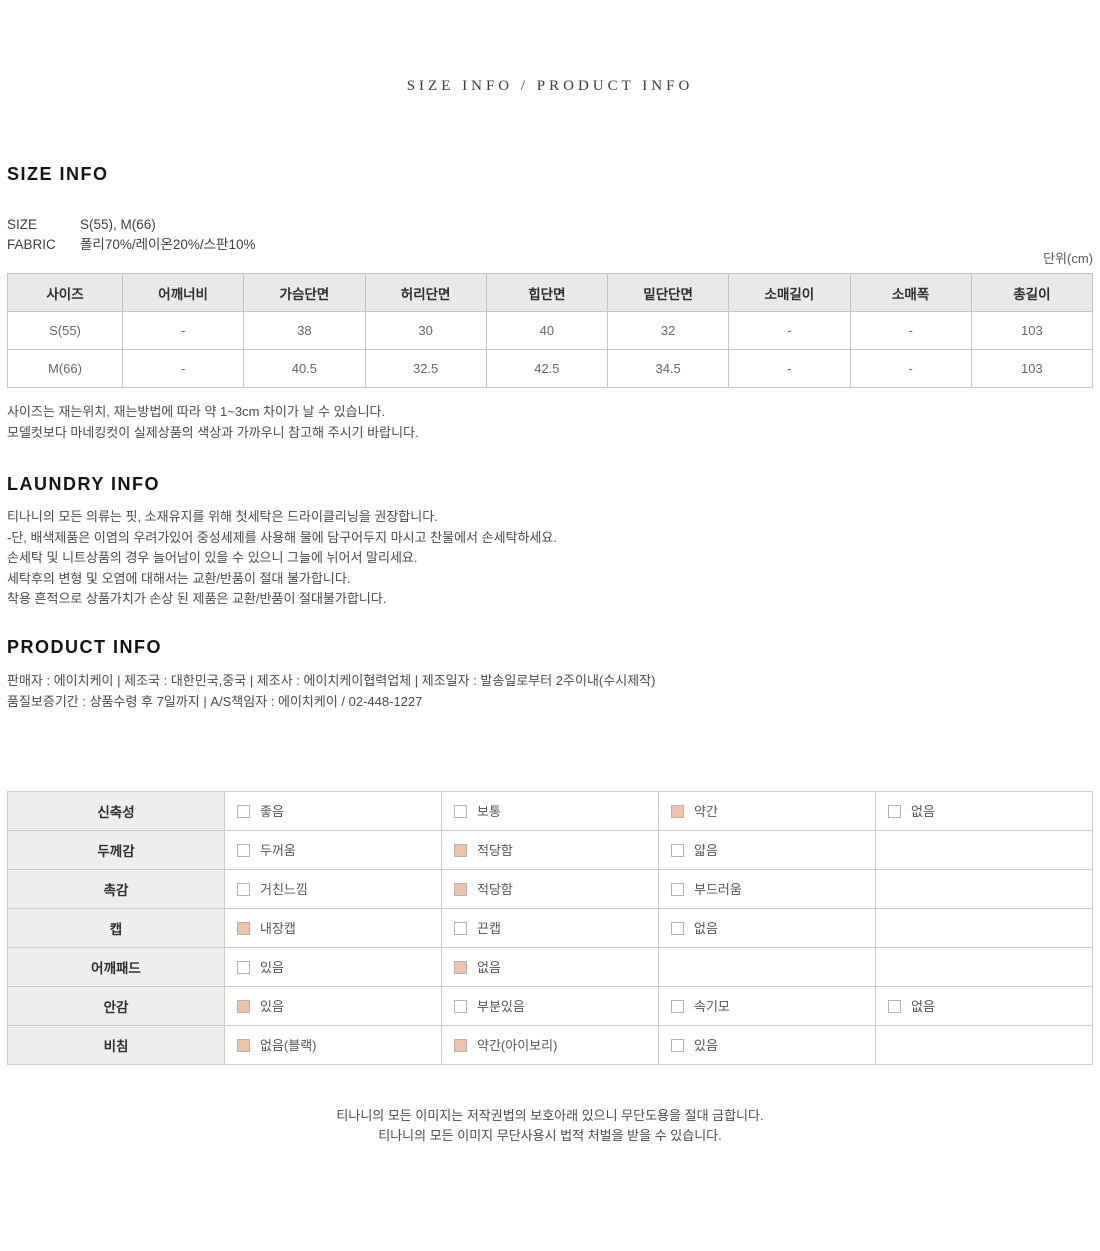 The width and height of the screenshot is (1100, 1251). Describe the element at coordinates (304, 292) in the screenshot. I see `size-table-header-cell: 가슴단면` at that location.